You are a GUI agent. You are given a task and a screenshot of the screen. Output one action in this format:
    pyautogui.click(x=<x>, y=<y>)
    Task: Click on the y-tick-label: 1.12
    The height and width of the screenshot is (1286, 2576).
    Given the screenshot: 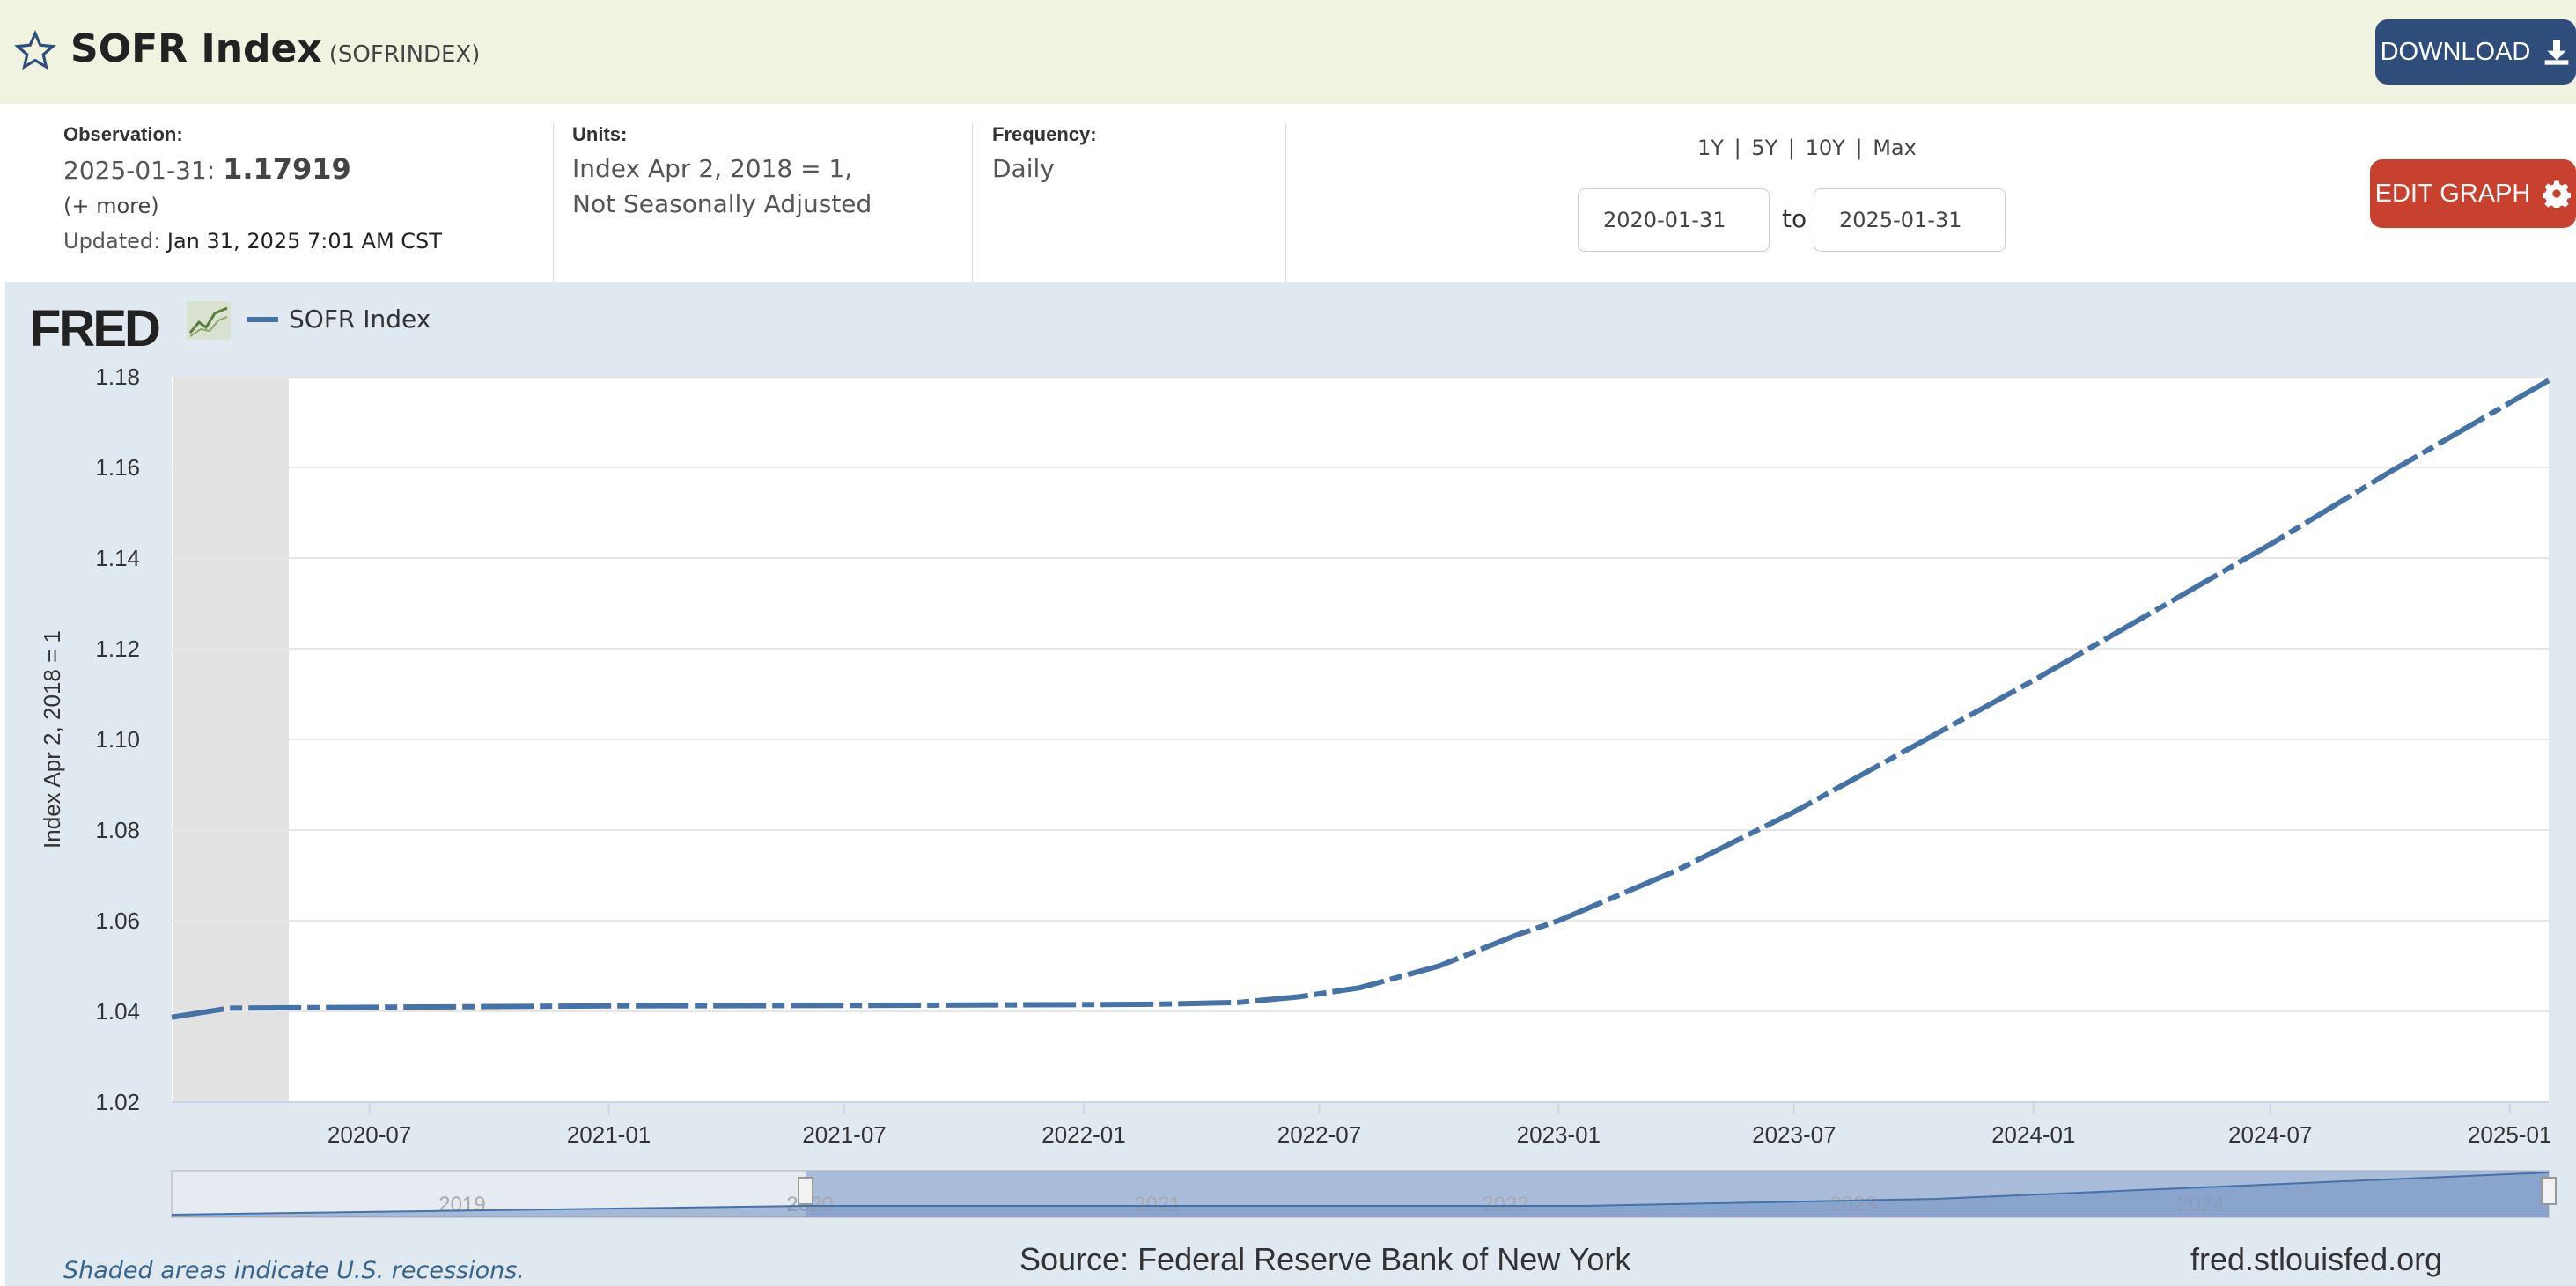 What is the action you would take?
    pyautogui.click(x=118, y=649)
    